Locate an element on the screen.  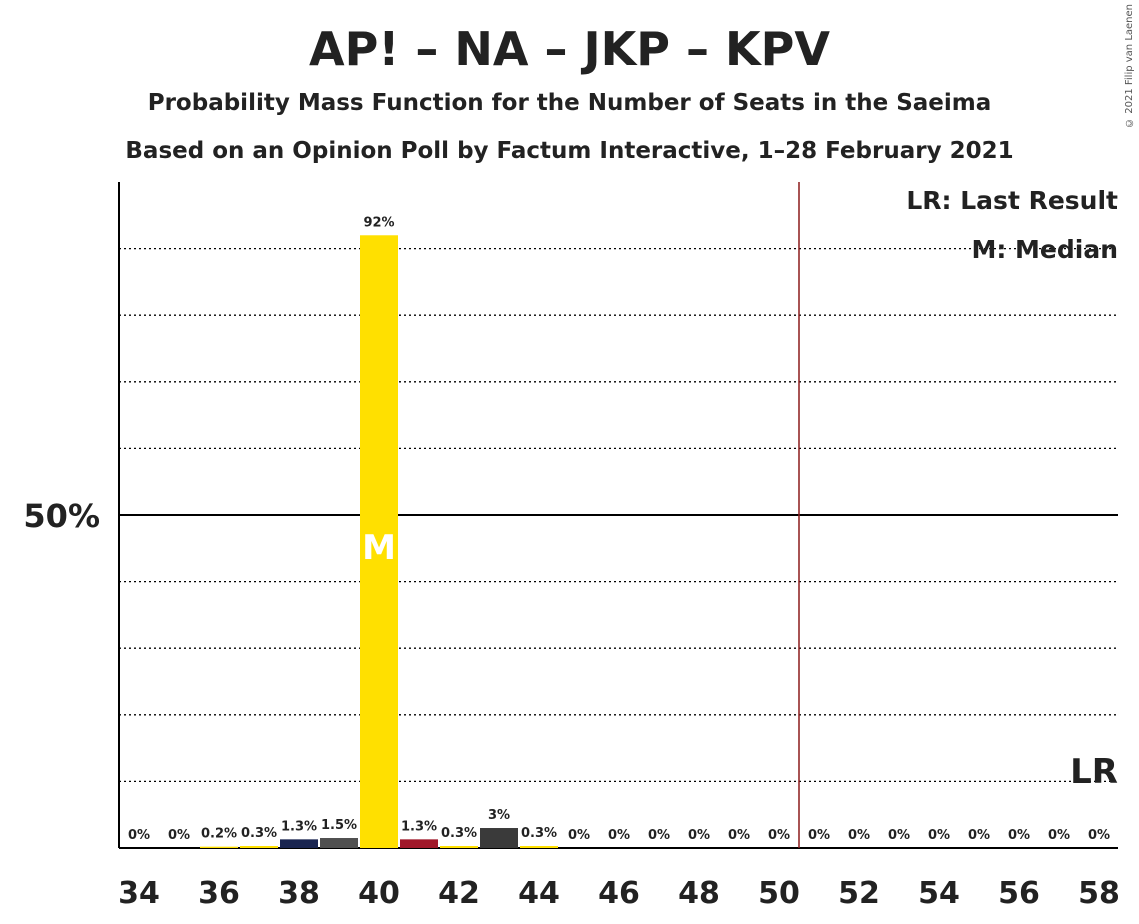
x-tick-label: 42 is located at coordinates (459, 893).